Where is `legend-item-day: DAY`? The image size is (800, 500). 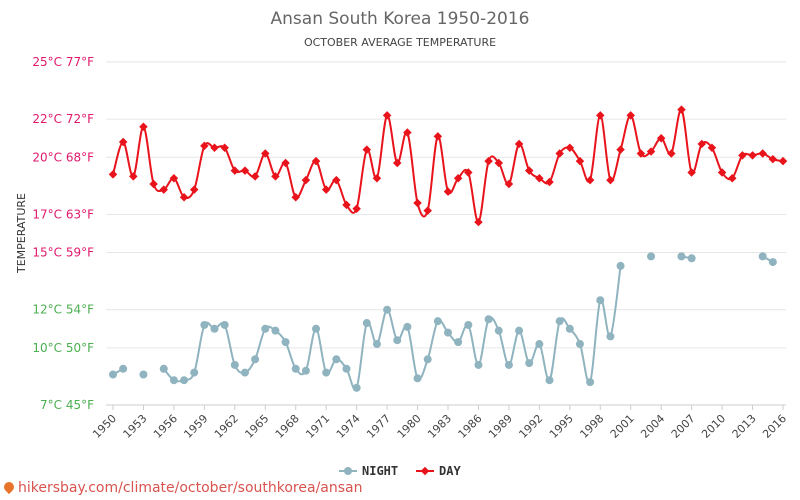
legend-item-day: DAY is located at coordinates (438, 471).